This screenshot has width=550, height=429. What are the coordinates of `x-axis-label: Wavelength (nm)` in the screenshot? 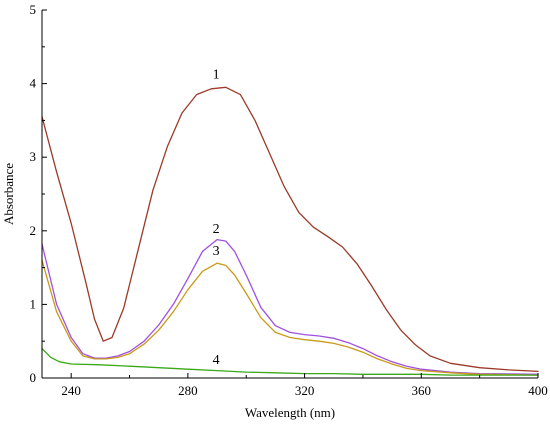 It's located at (290, 412).